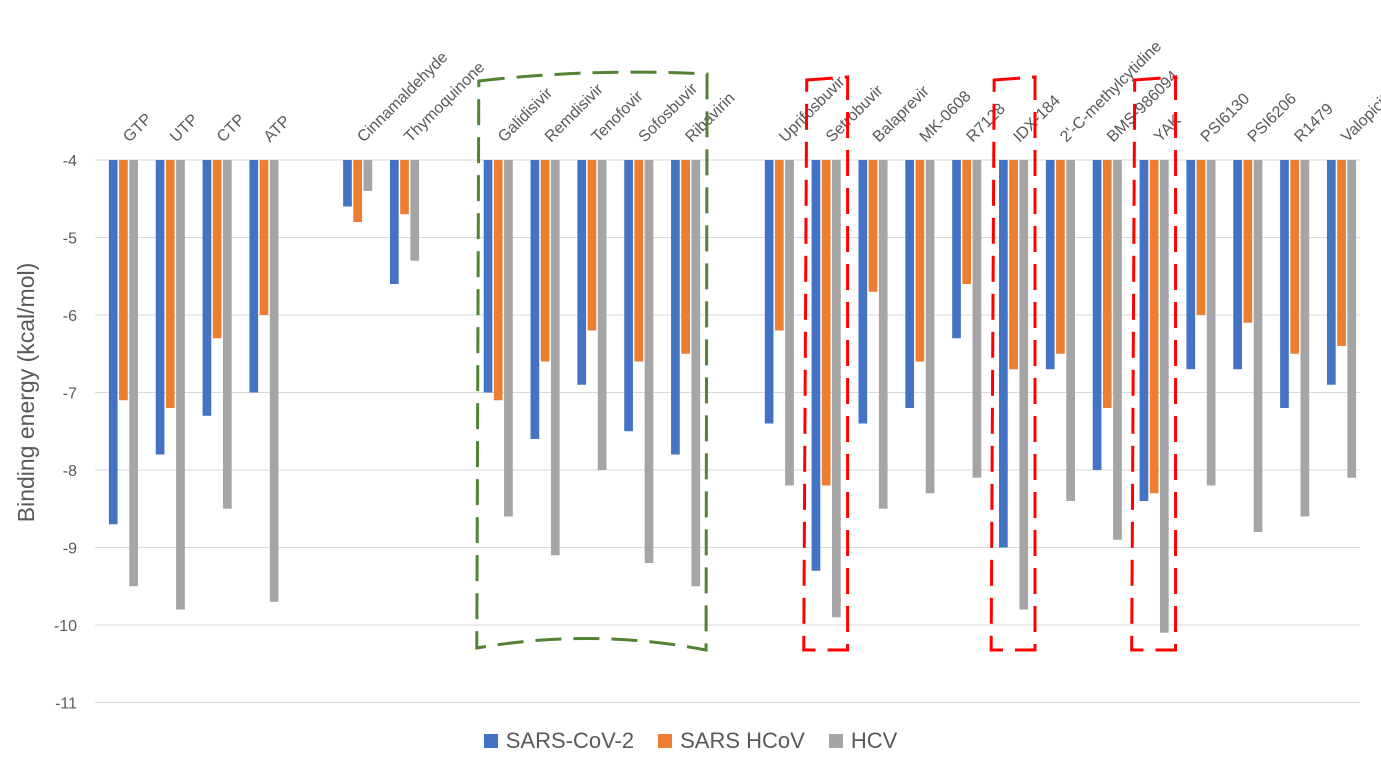 The image size is (1381, 764). I want to click on x-tick-label: YAK, so click(1168, 129).